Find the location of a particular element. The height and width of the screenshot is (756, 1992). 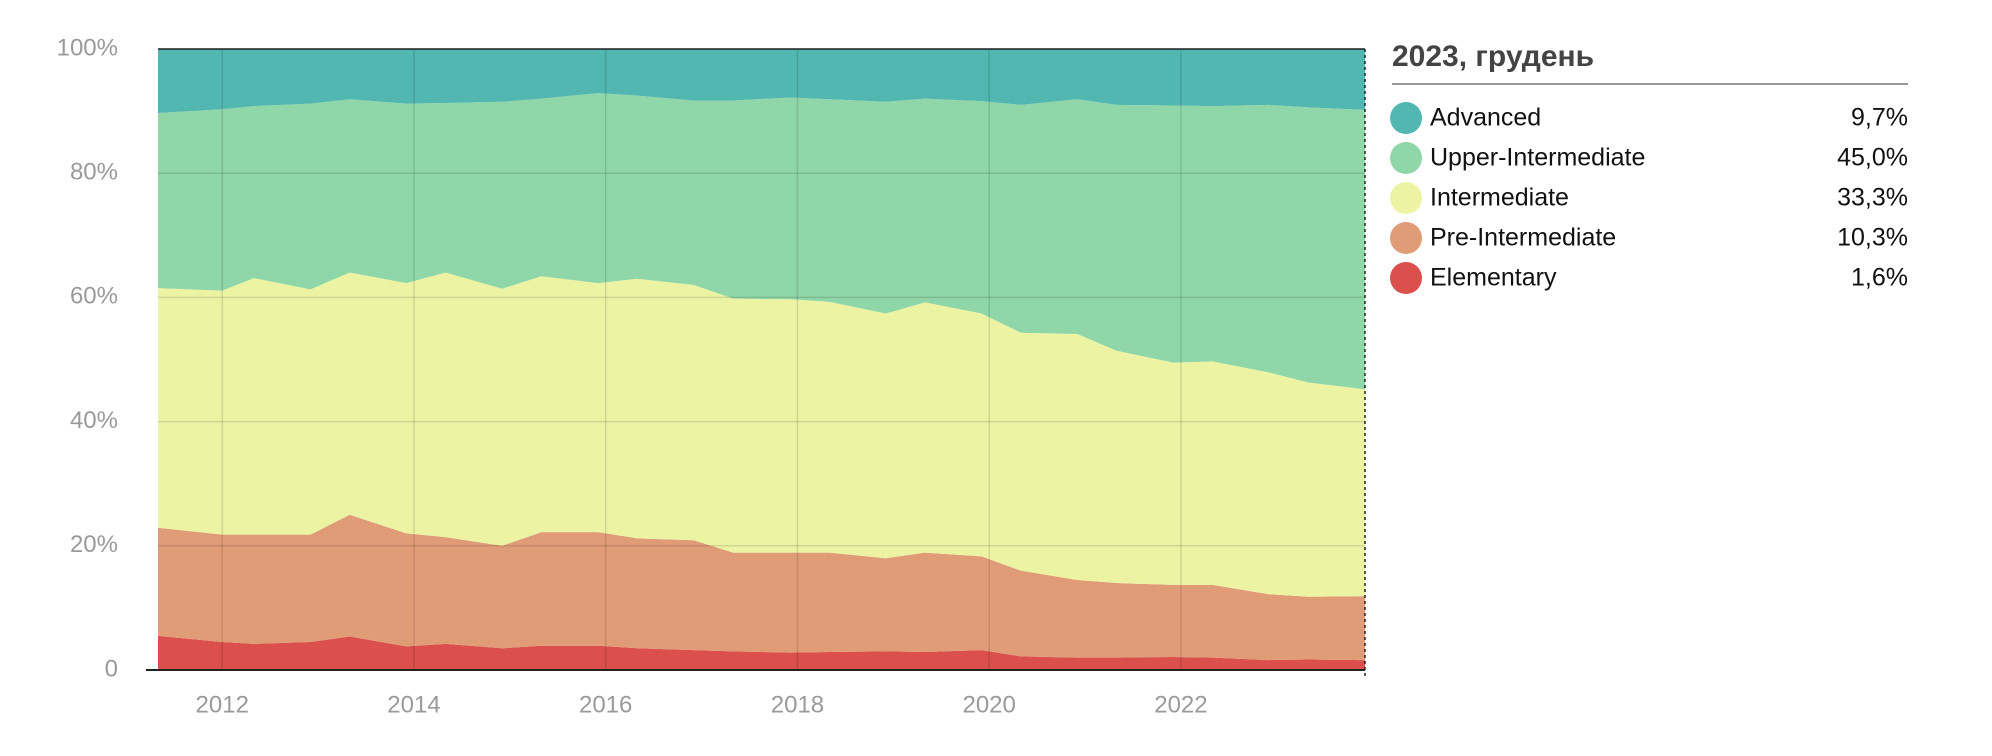

legend-label: Advanced is located at coordinates (1485, 118).